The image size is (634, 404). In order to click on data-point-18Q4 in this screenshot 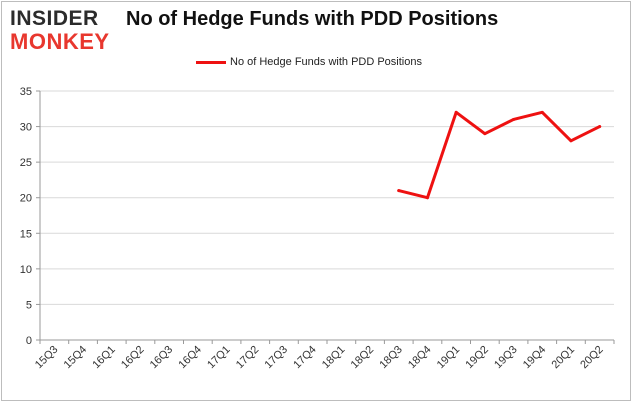, I will do `click(427, 198)`.